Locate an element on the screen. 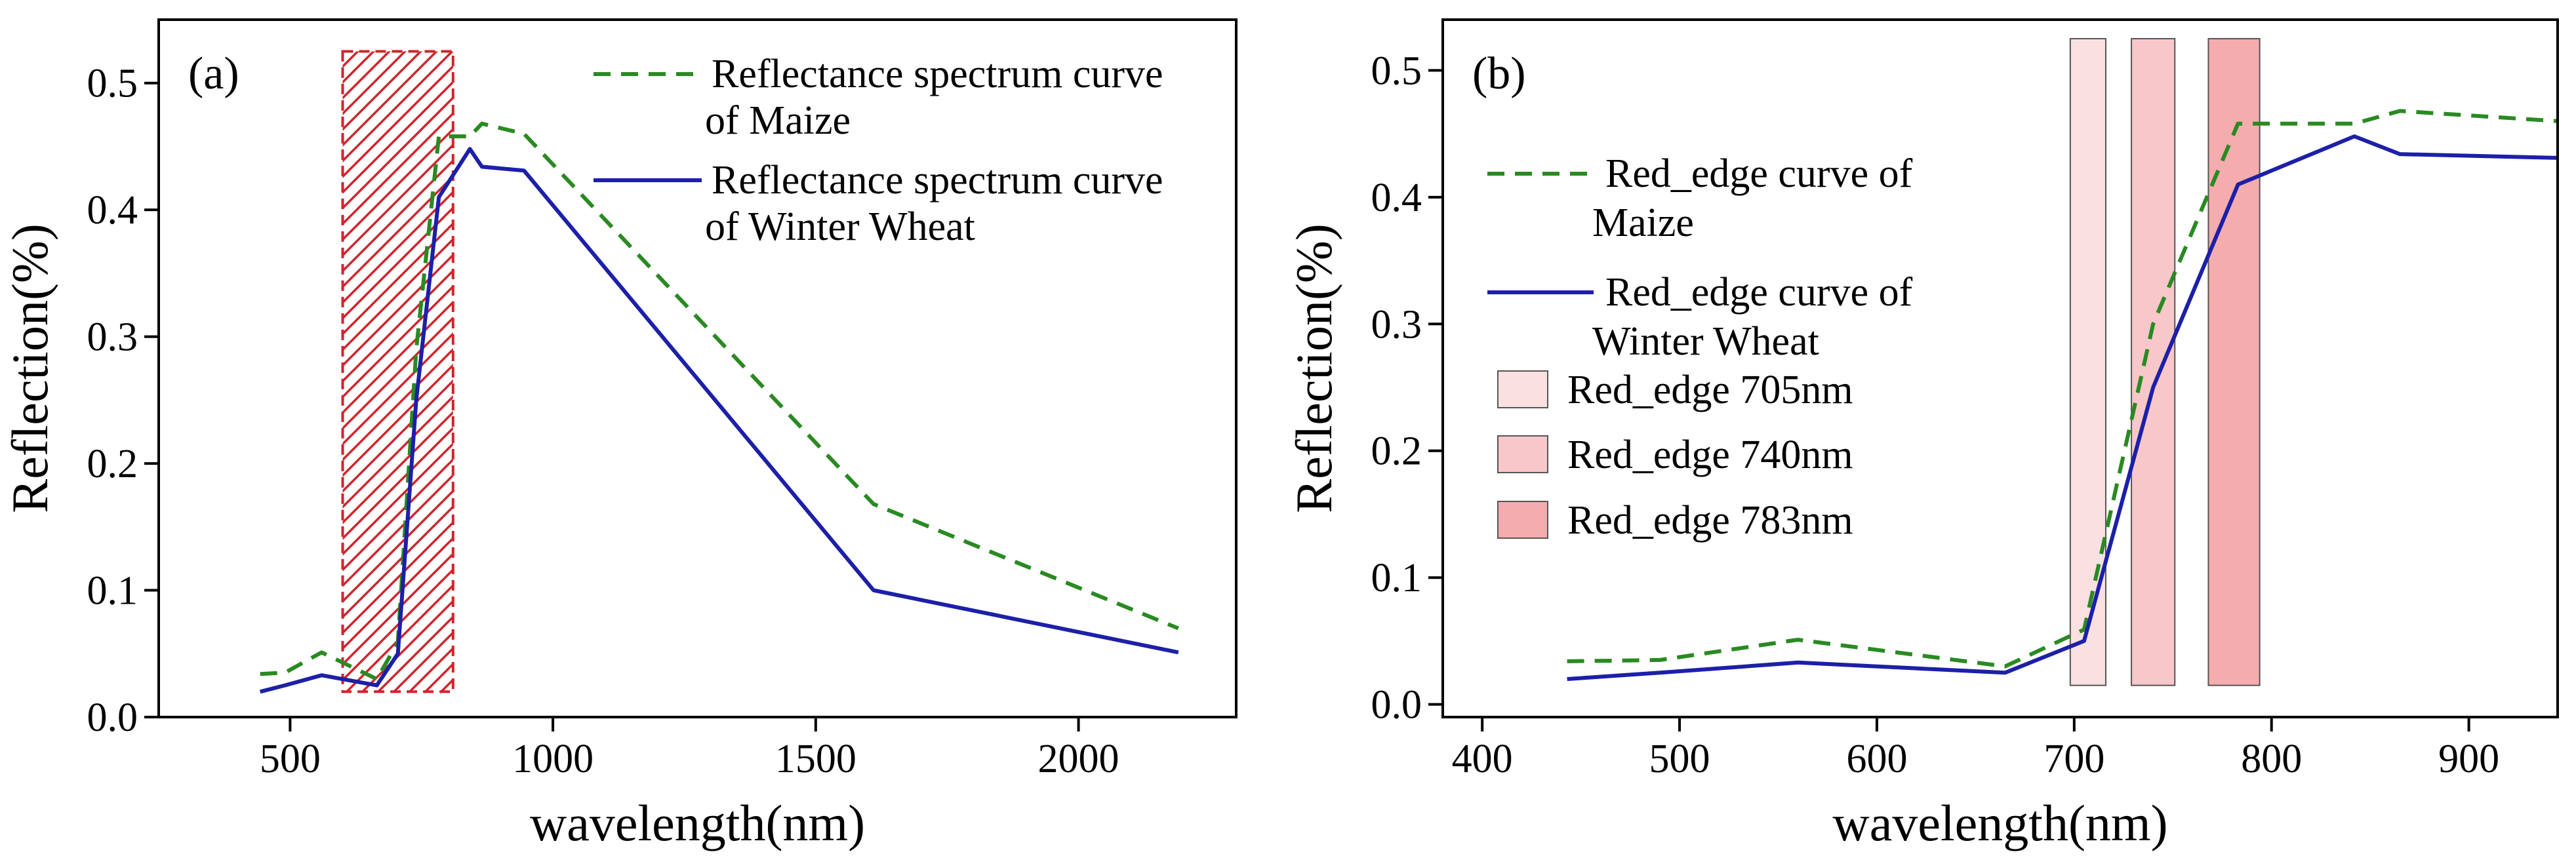 The height and width of the screenshot is (858, 2576). x-tick-label: 700 is located at coordinates (2073, 759).